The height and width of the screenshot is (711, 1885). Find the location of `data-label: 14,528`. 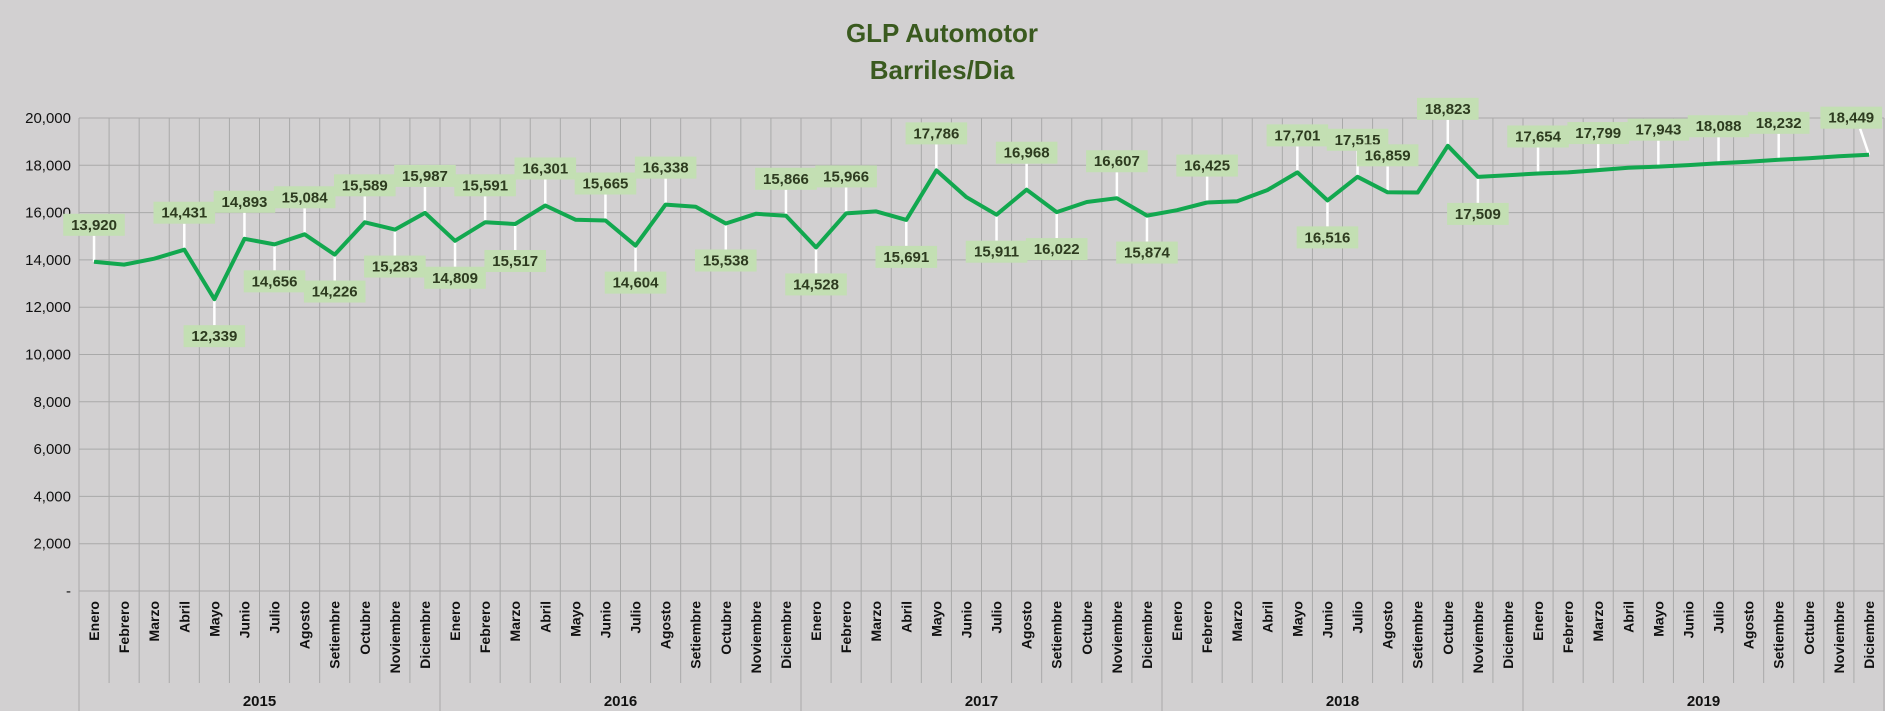

data-label: 14,528 is located at coordinates (816, 284).